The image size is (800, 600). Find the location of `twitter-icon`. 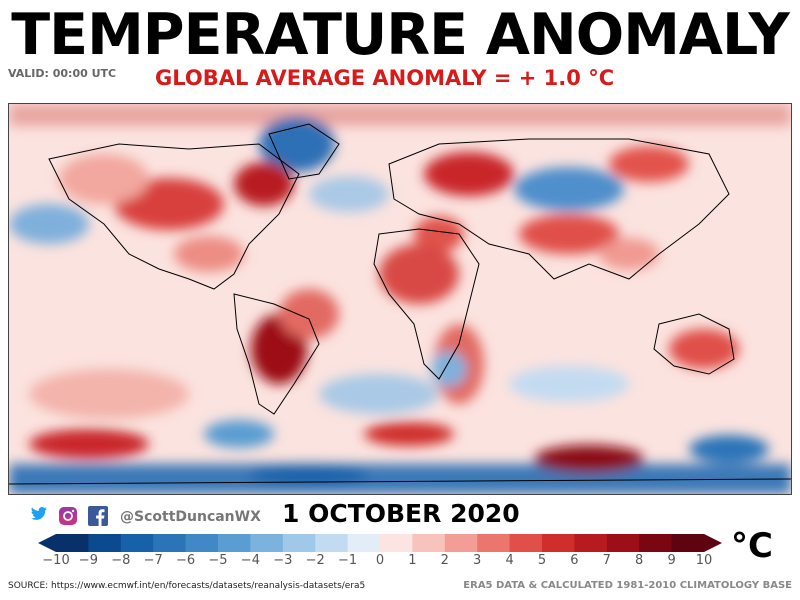

twitter-icon is located at coordinates (39, 514).